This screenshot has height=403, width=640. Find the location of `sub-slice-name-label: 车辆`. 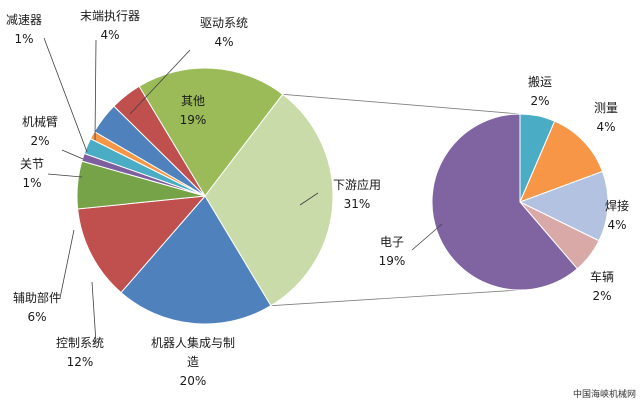

sub-slice-name-label: 车辆 is located at coordinates (602, 276).